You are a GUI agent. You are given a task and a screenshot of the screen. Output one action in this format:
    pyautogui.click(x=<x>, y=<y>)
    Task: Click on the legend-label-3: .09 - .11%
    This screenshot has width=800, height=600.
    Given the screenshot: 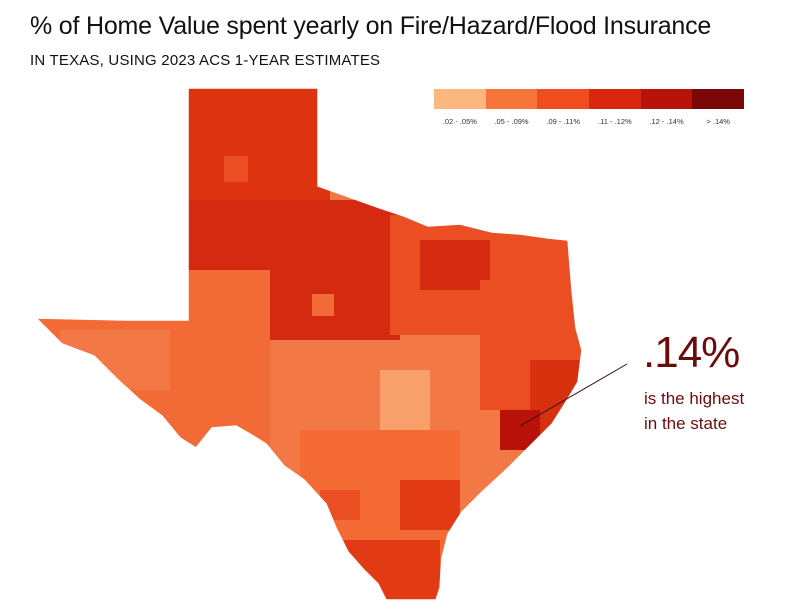 What is the action you would take?
    pyautogui.click(x=563, y=121)
    